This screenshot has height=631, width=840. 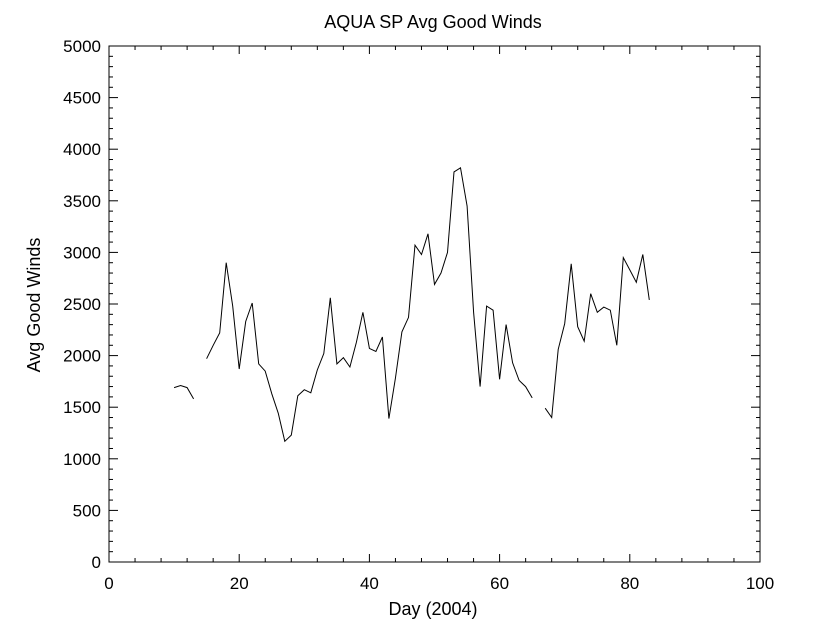 What do you see at coordinates (760, 583) in the screenshot?
I see `x-tick-label: 100` at bounding box center [760, 583].